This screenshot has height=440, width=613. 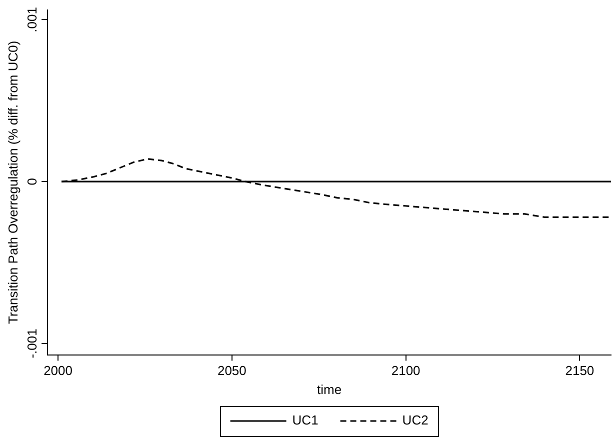 What do you see at coordinates (12, 182) in the screenshot?
I see `y-axis-title: Transition Path Overregulation (% diff. from UC0)` at bounding box center [12, 182].